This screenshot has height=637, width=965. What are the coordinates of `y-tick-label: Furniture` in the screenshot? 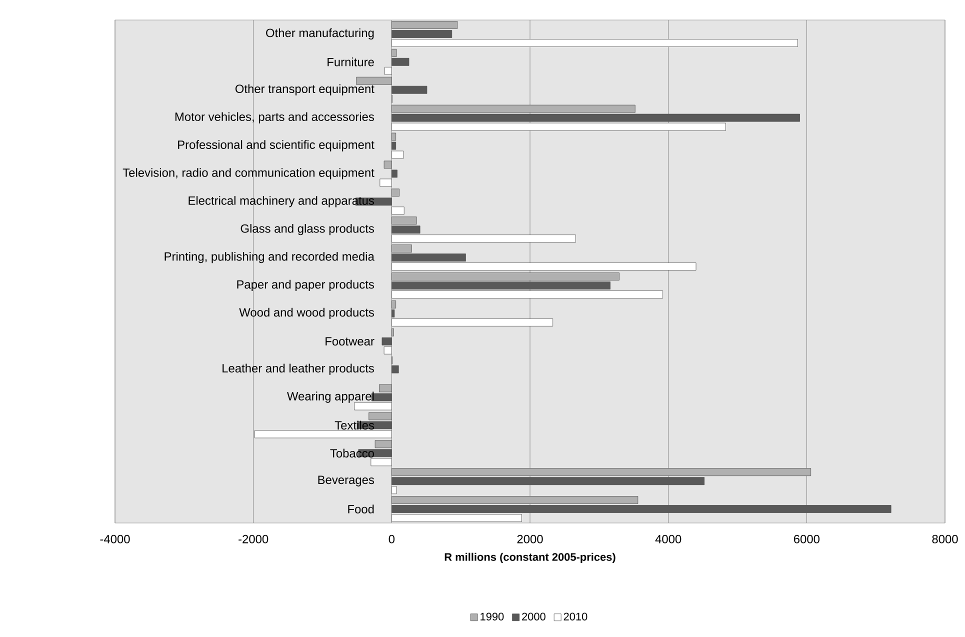 It's located at (351, 62).